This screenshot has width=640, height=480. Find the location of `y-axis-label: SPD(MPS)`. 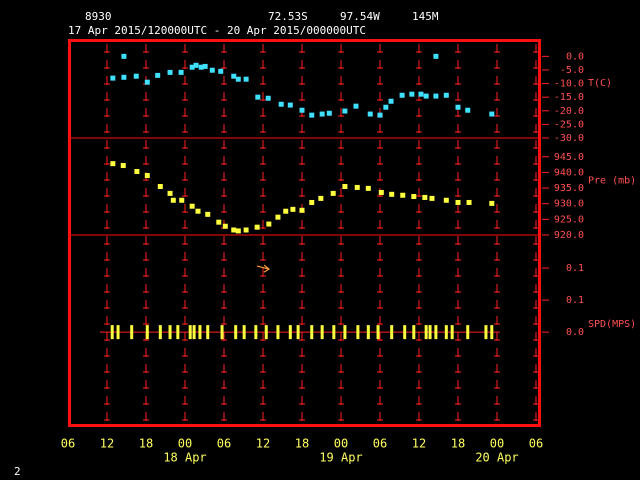

y-axis-label: SPD(MPS) is located at coordinates (612, 324).